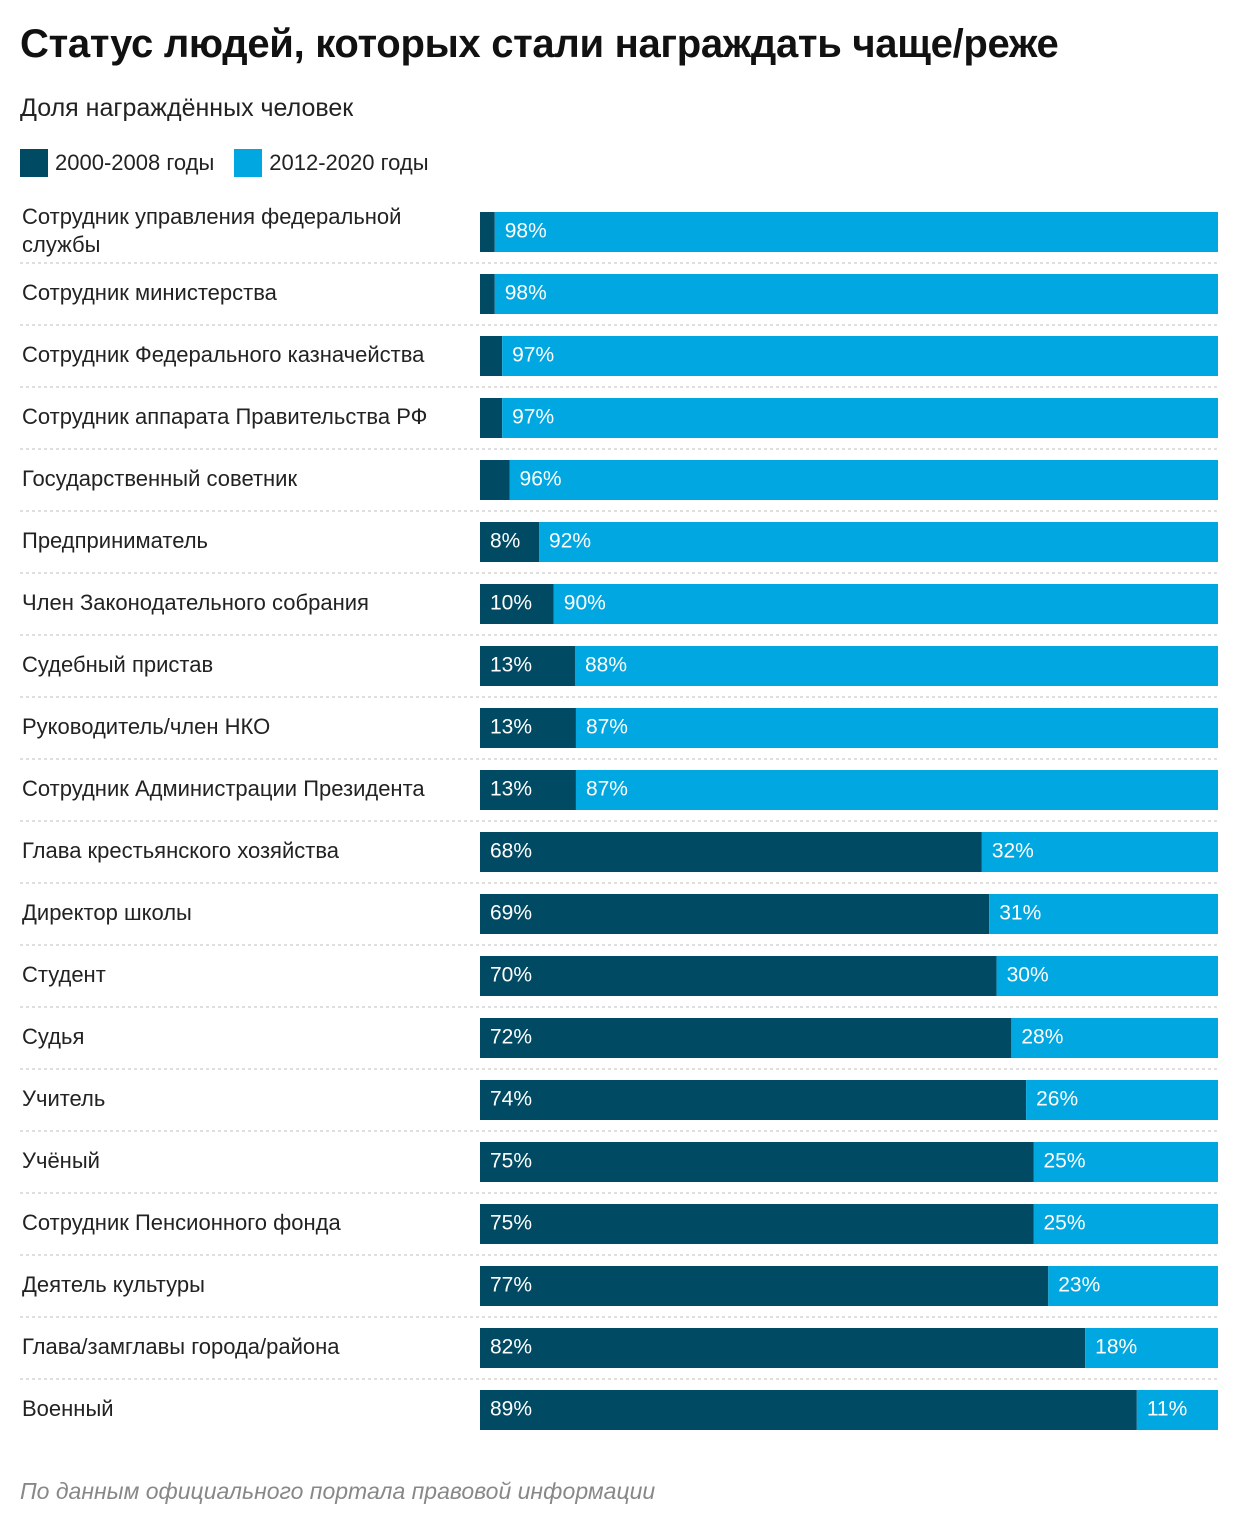 The image size is (1240, 1513). What do you see at coordinates (187, 108) in the screenshot?
I see `chart-subtitle: Доля награждённых человек` at bounding box center [187, 108].